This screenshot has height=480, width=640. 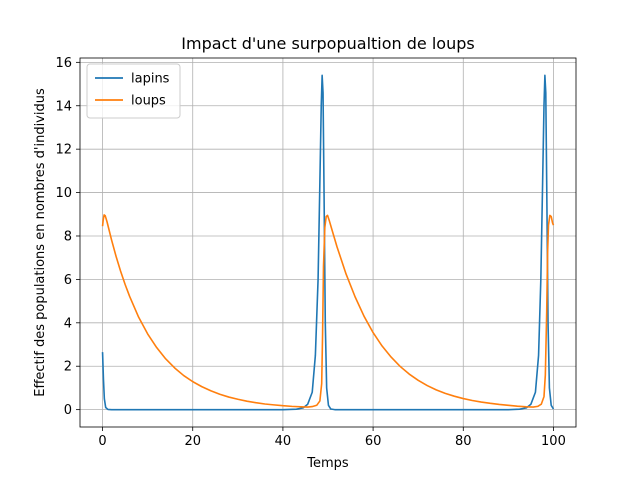 I want to click on y-tick-label: 14, so click(x=63, y=106).